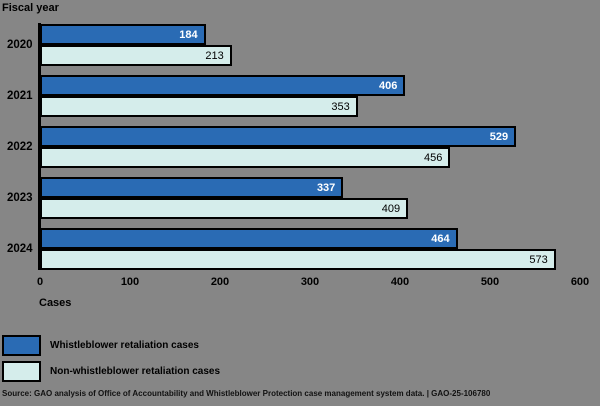 The image size is (600, 406). Describe the element at coordinates (245, 157) in the screenshot. I see `non-whistleblower-bar-2022: 456` at that location.